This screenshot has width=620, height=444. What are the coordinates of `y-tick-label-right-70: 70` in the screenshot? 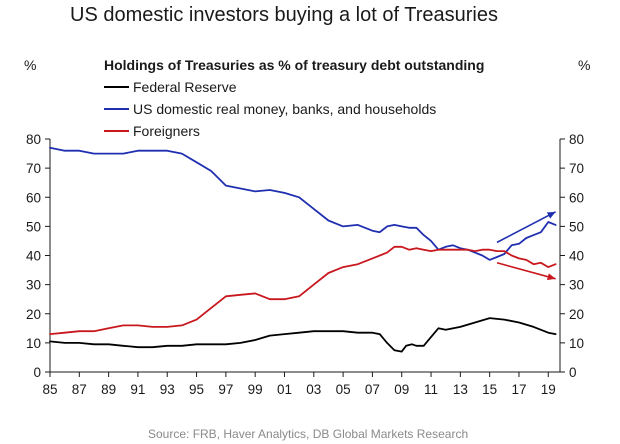 It's located at (576, 168).